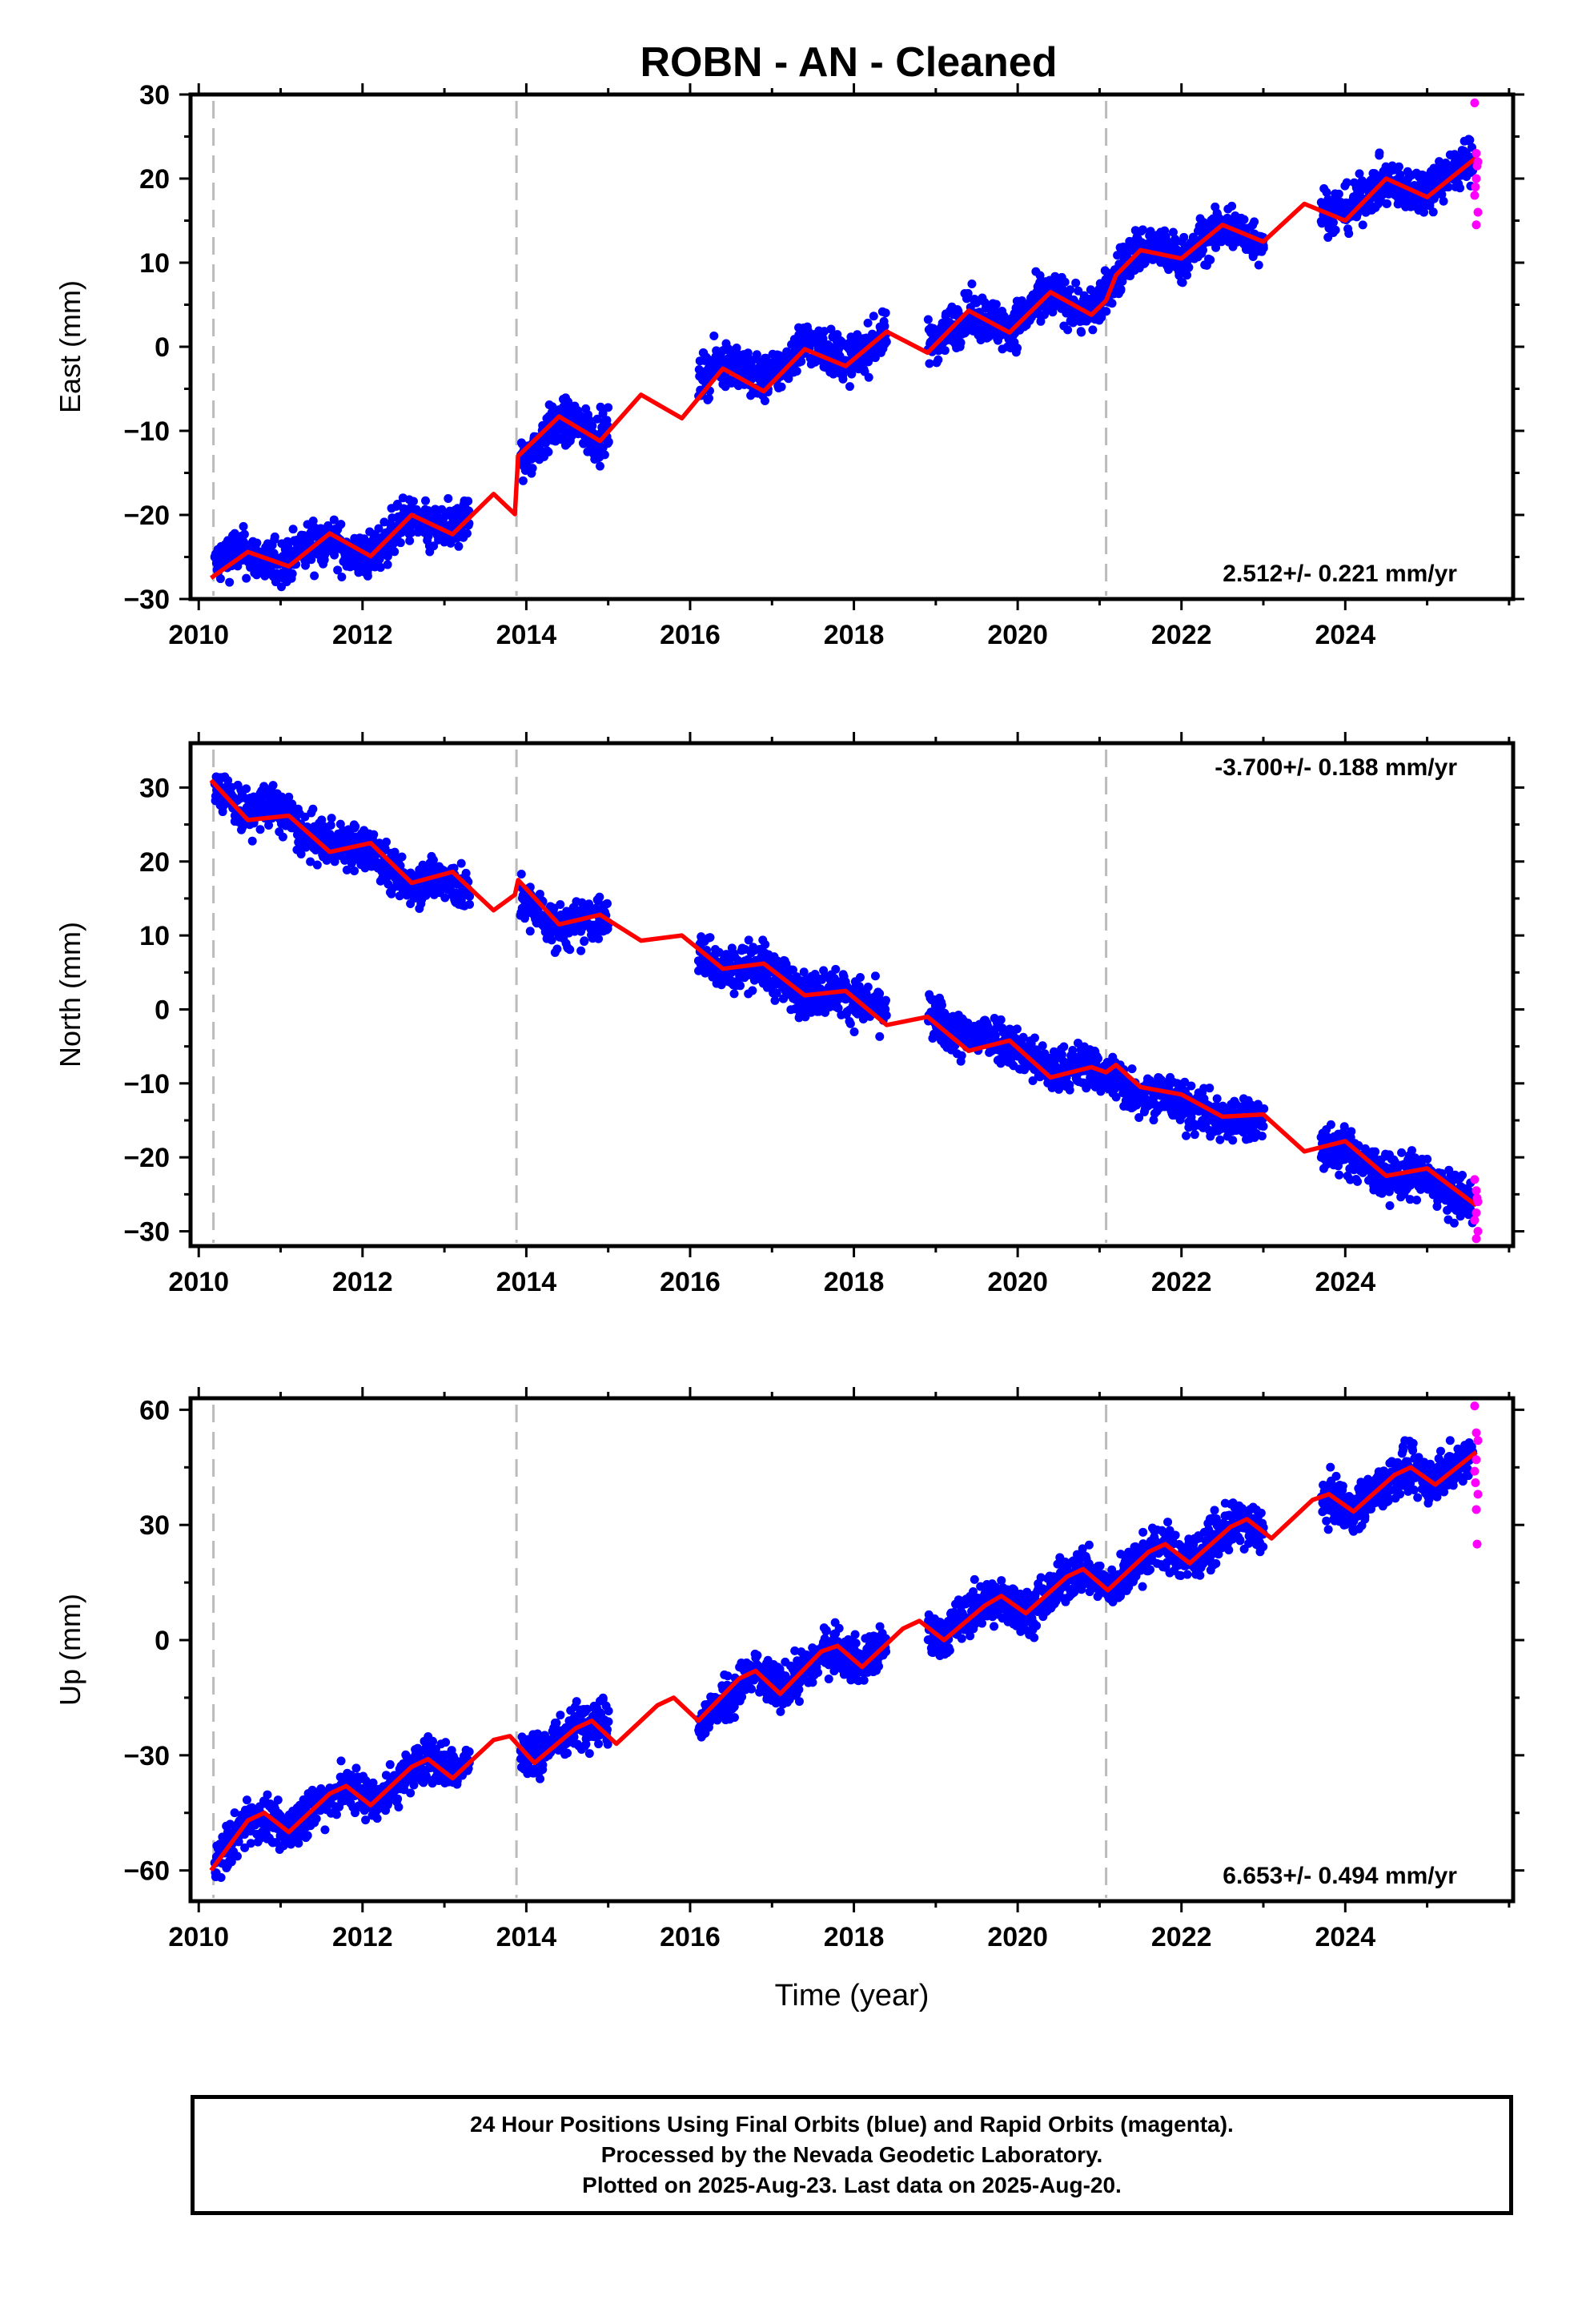 This screenshot has height=2324, width=1582. What do you see at coordinates (844, 993) in the screenshot?
I see `model-fit-line` at bounding box center [844, 993].